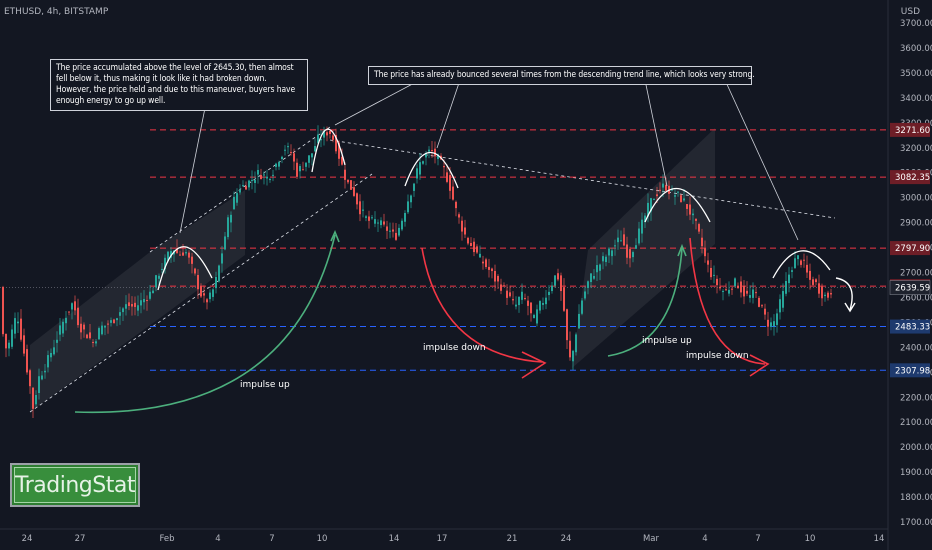 This screenshot has width=932, height=550. What do you see at coordinates (916, 274) in the screenshot?
I see `y-tick-label: 2700.00` at bounding box center [916, 274].